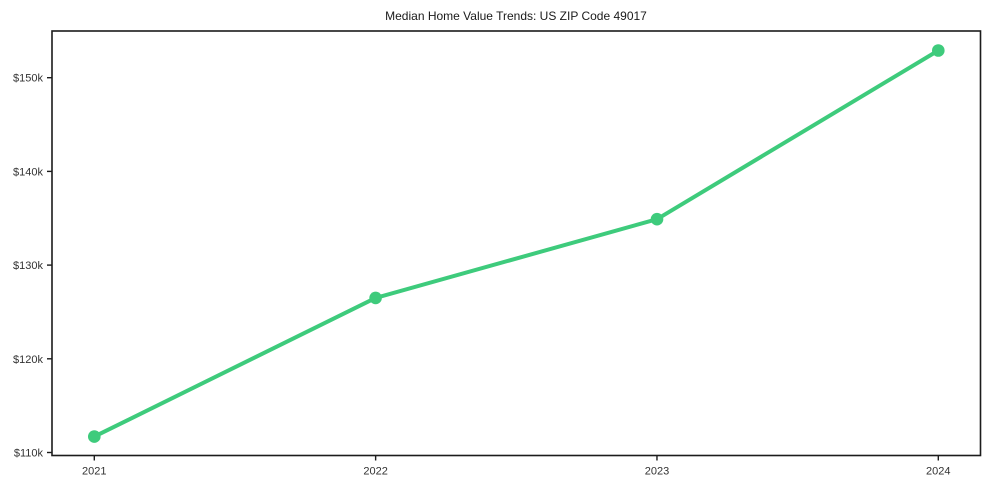  Describe the element at coordinates (28, 360) in the screenshot. I see `y-axis-tick-label: $120k` at that location.